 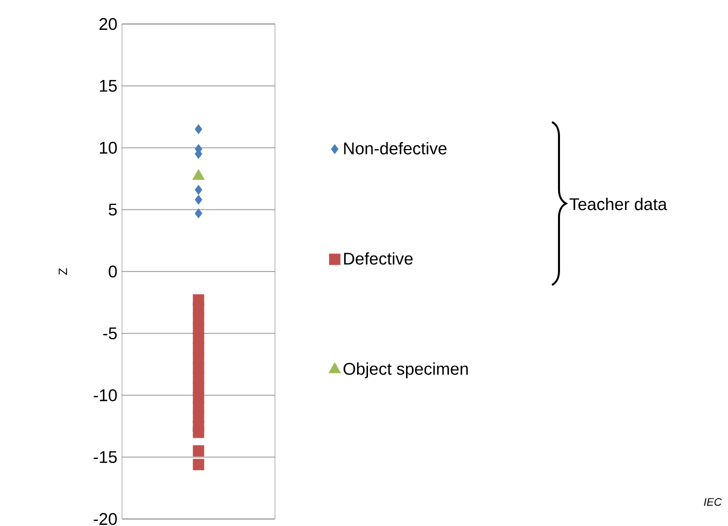 I want to click on y-tick-label: -5, so click(x=110, y=333).